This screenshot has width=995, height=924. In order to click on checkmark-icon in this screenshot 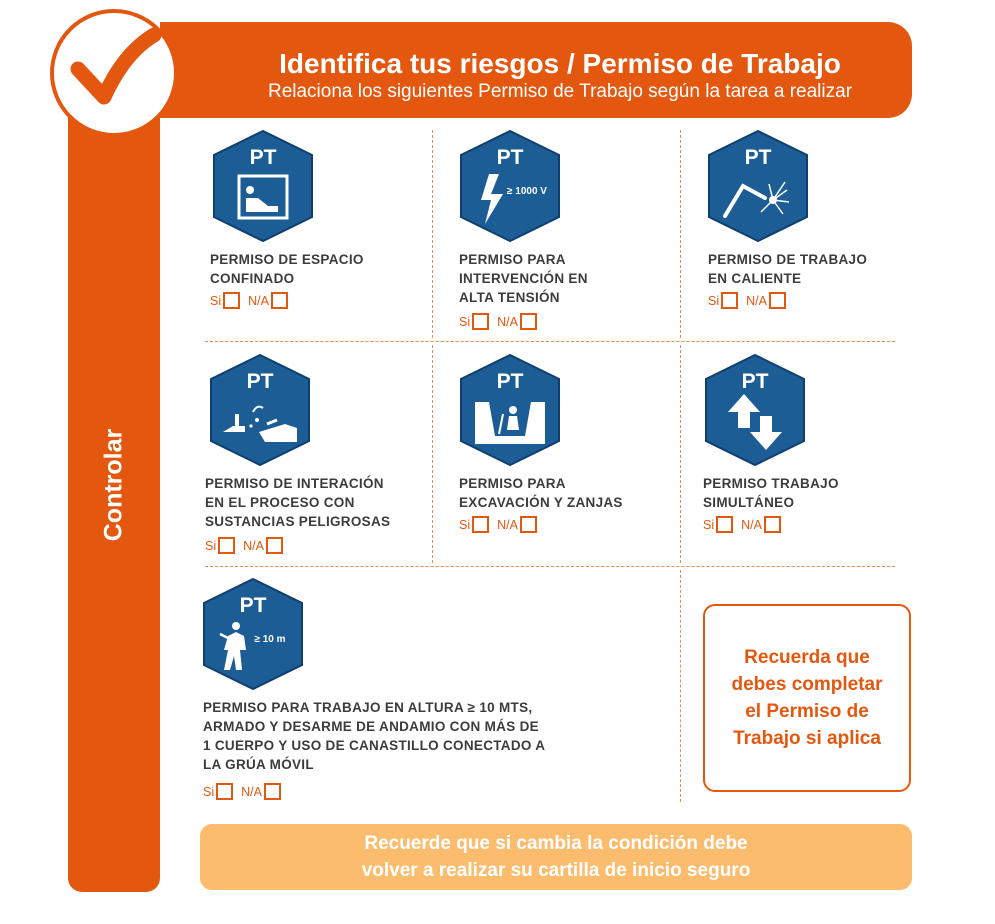, I will do `click(116, 66)`.